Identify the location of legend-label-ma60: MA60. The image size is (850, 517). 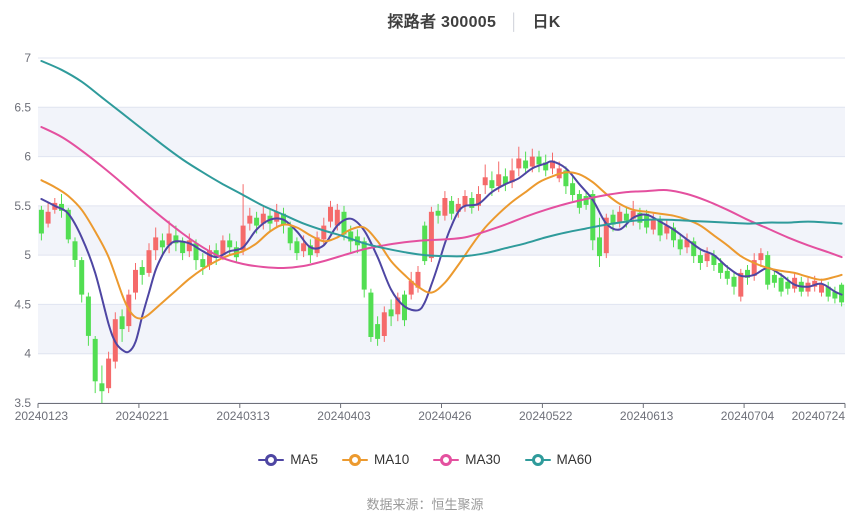
(574, 459).